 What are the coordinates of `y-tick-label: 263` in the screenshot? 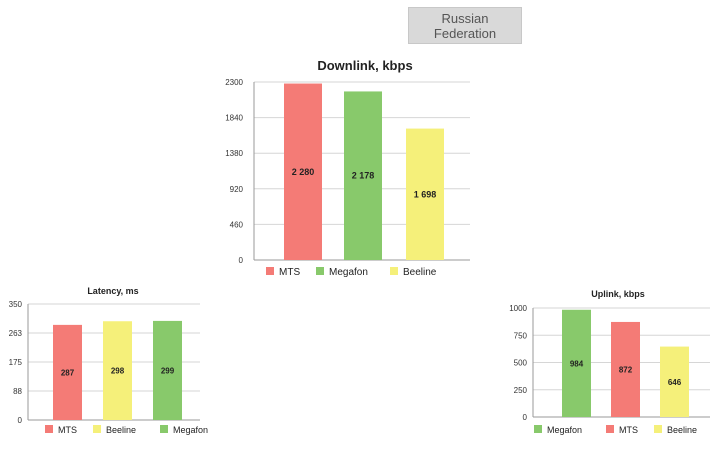 It's located at (16, 333).